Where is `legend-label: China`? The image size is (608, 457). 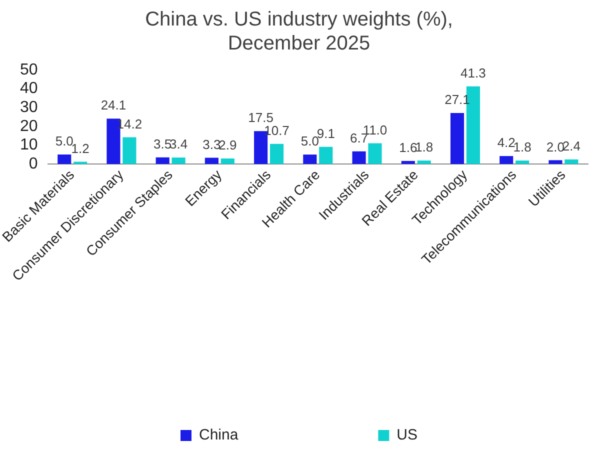 legend-label: China is located at coordinates (218, 435).